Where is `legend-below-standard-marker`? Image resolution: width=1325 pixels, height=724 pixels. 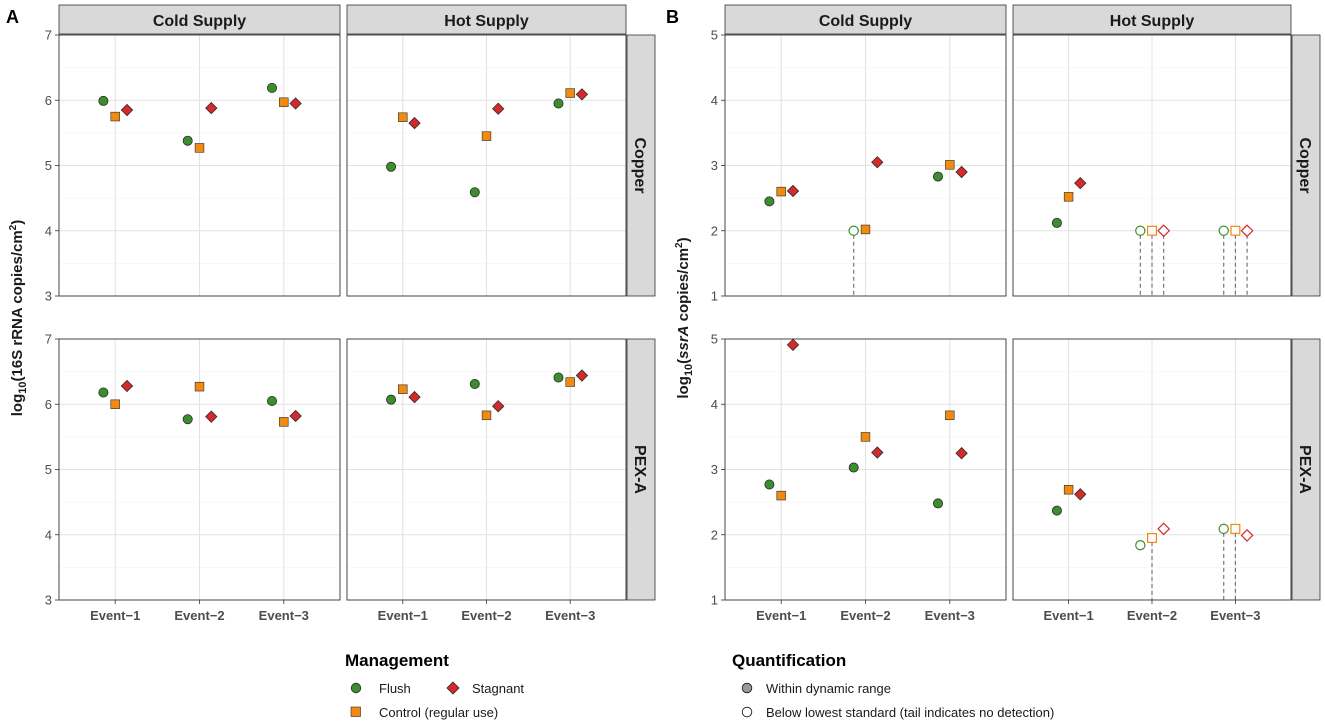 legend-below-standard-marker is located at coordinates (747, 712).